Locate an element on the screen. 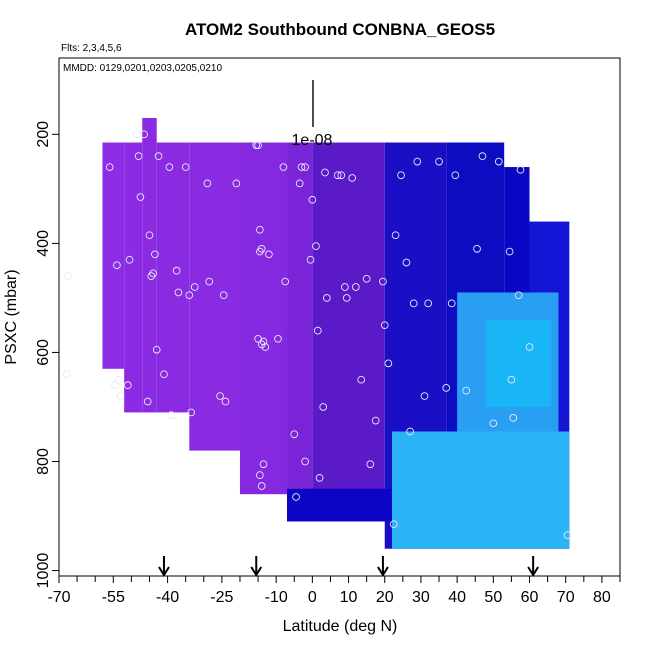  x-tick-label: 0 is located at coordinates (312, 597).